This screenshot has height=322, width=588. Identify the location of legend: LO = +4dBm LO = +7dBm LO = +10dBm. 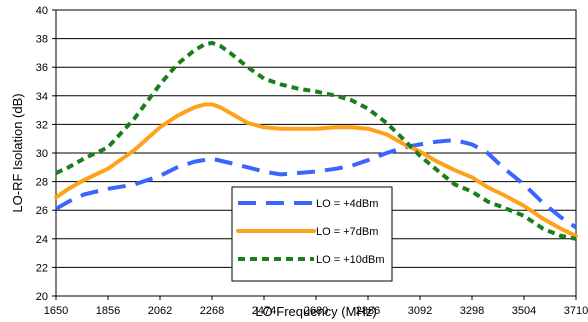
(312, 234).